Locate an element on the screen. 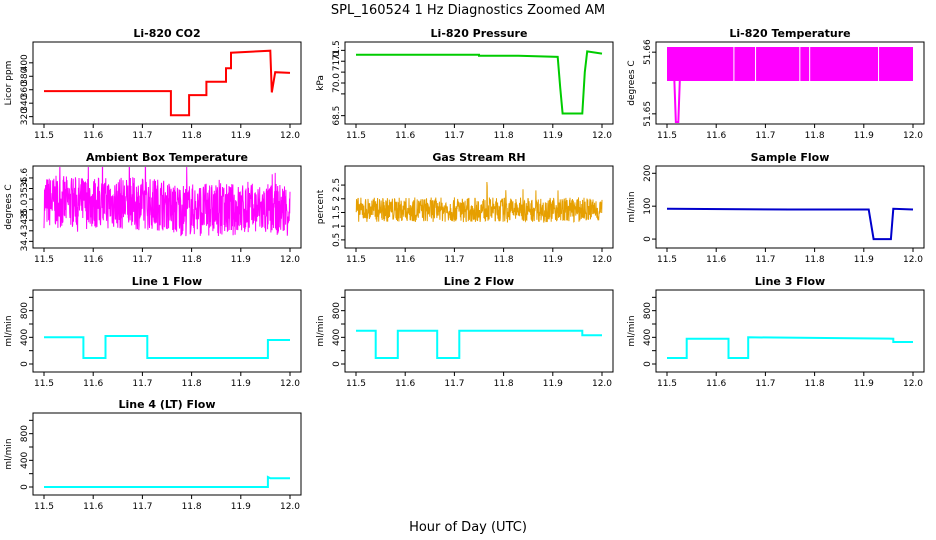 Image resolution: width=936 pixels, height=540 pixels. y-tick-label: 34.4 is located at coordinates (25, 241).